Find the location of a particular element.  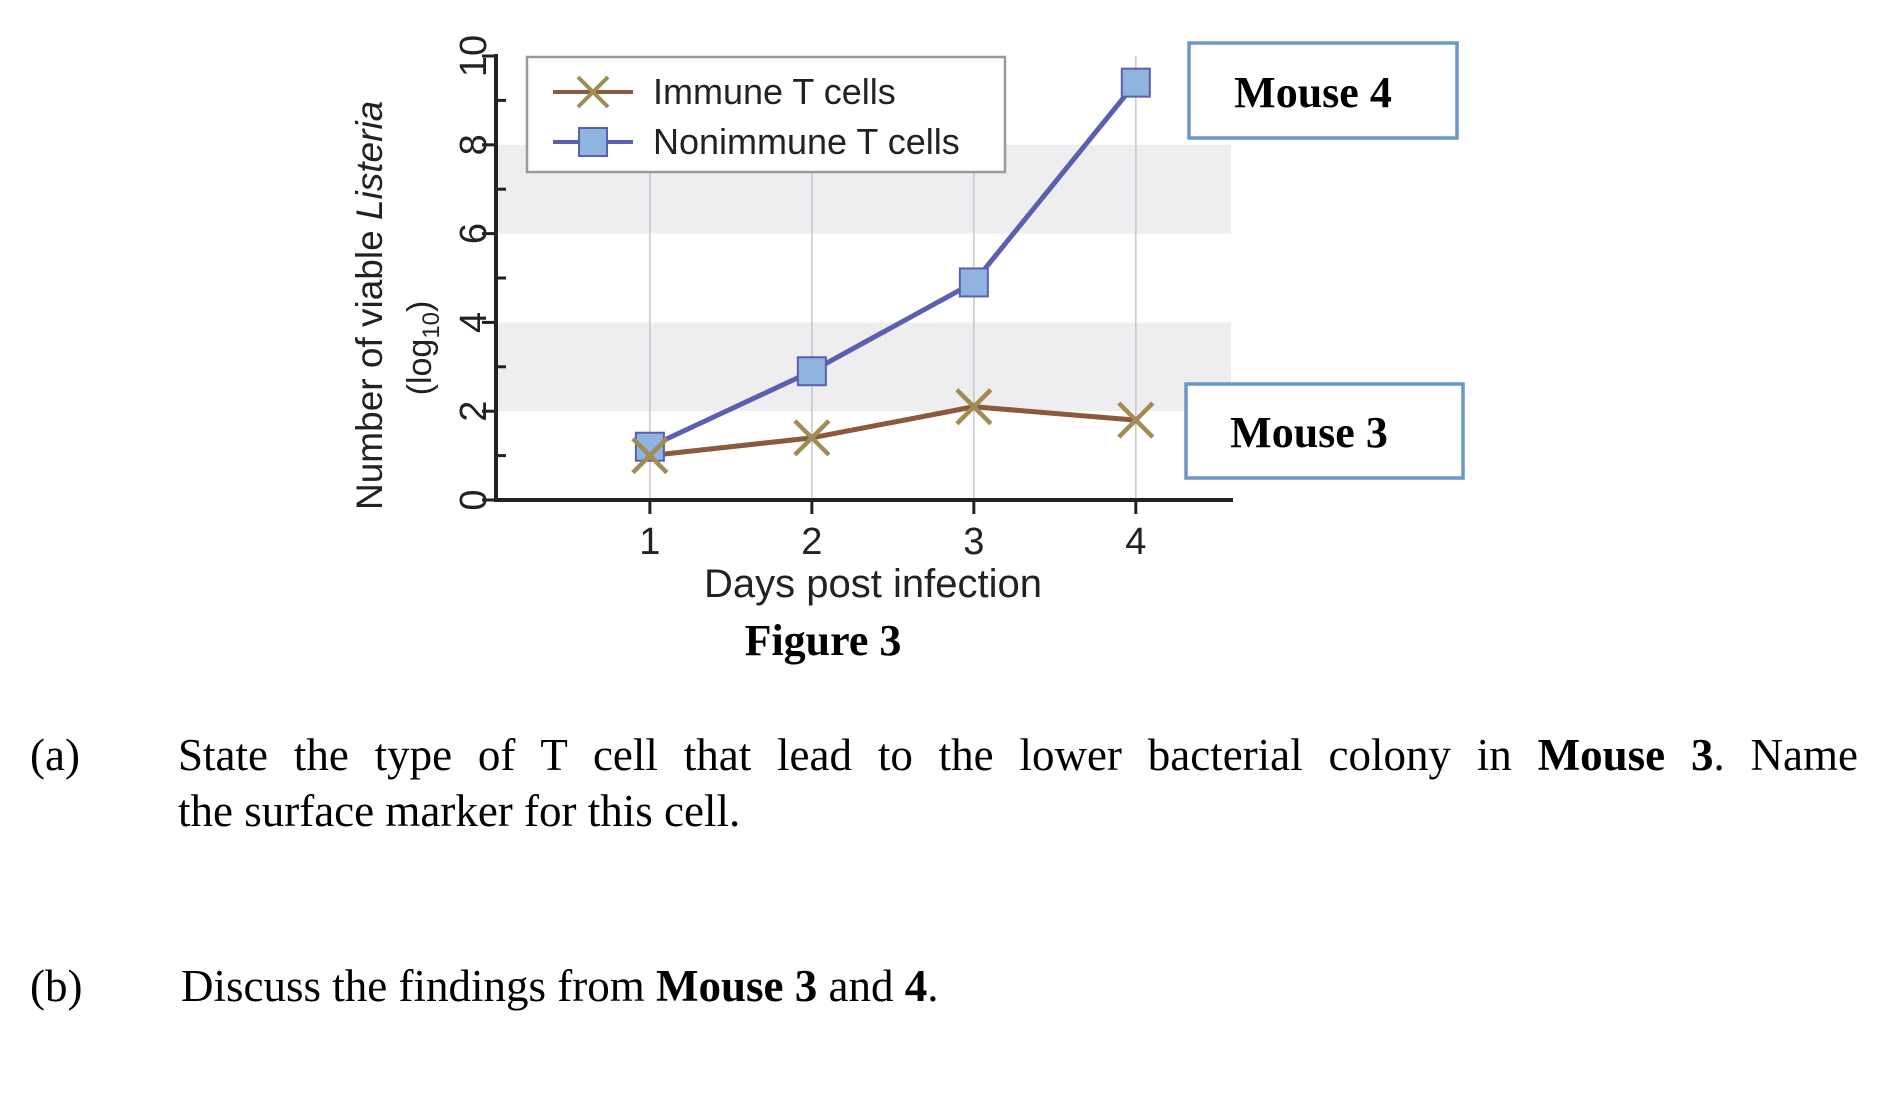

mouse-4-label: Mouse 4 is located at coordinates (1313, 92).